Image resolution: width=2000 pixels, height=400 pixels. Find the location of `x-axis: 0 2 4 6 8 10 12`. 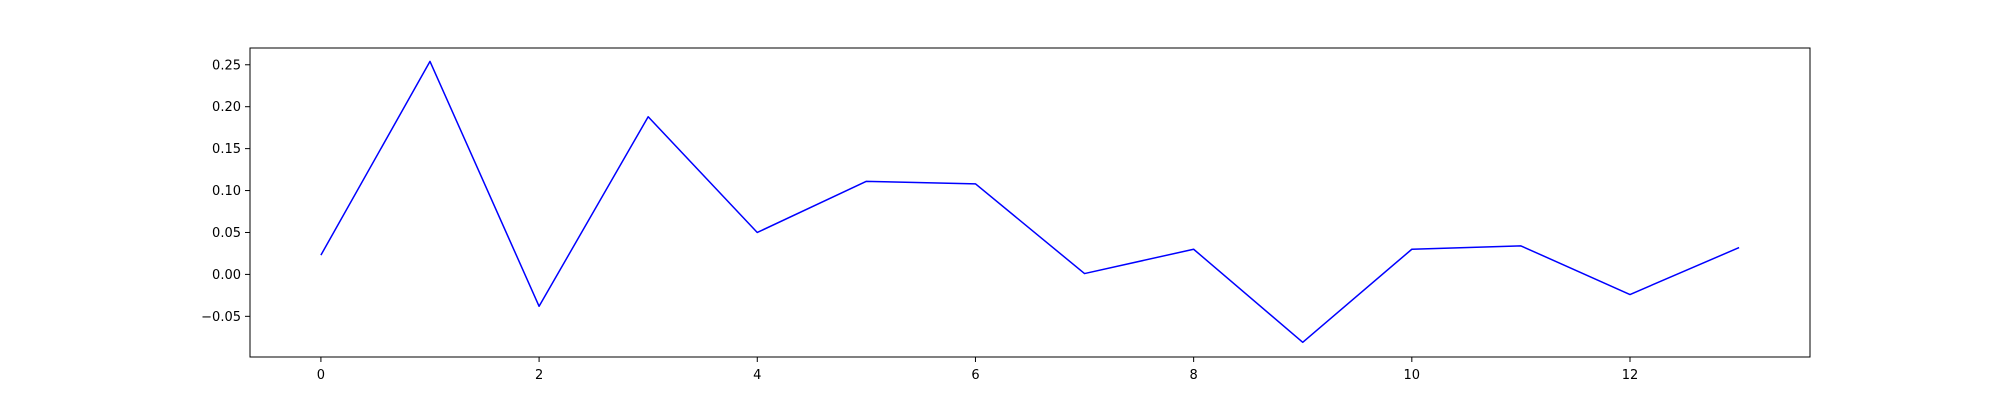

x-axis: 0 2 4 6 8 10 12 is located at coordinates (978, 370).